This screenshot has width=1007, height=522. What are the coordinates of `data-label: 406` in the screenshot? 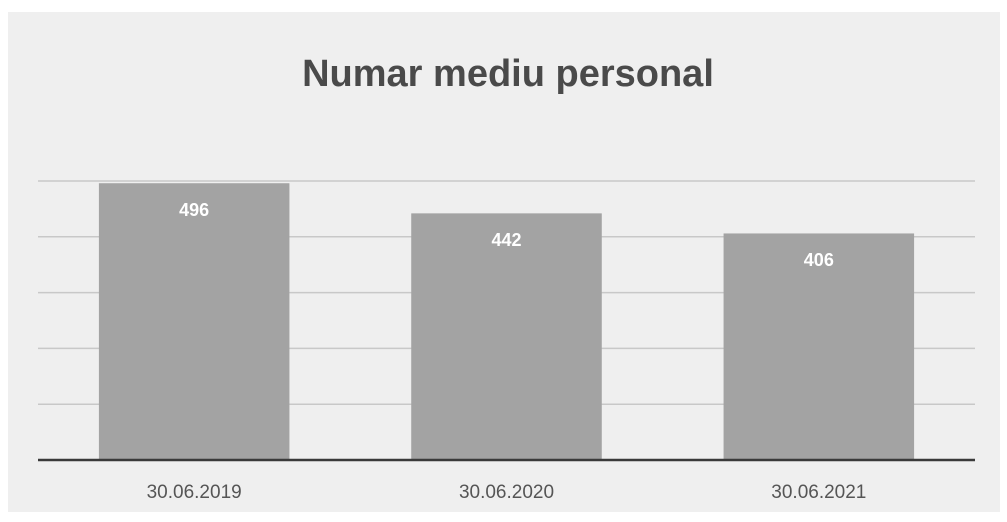 It's located at (819, 260).